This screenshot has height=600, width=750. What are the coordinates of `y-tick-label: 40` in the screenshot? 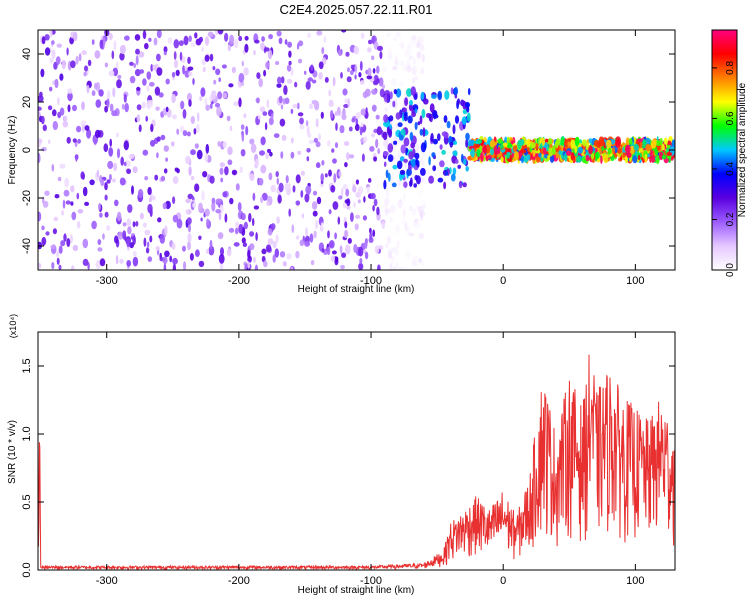 It's located at (27, 54).